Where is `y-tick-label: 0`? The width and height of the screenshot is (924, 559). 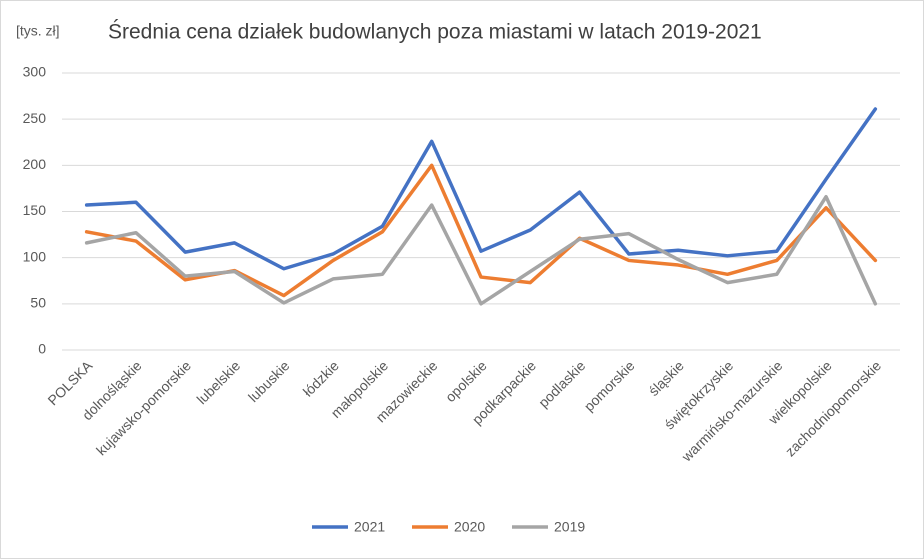
y-tick-label: 0 is located at coordinates (42, 349).